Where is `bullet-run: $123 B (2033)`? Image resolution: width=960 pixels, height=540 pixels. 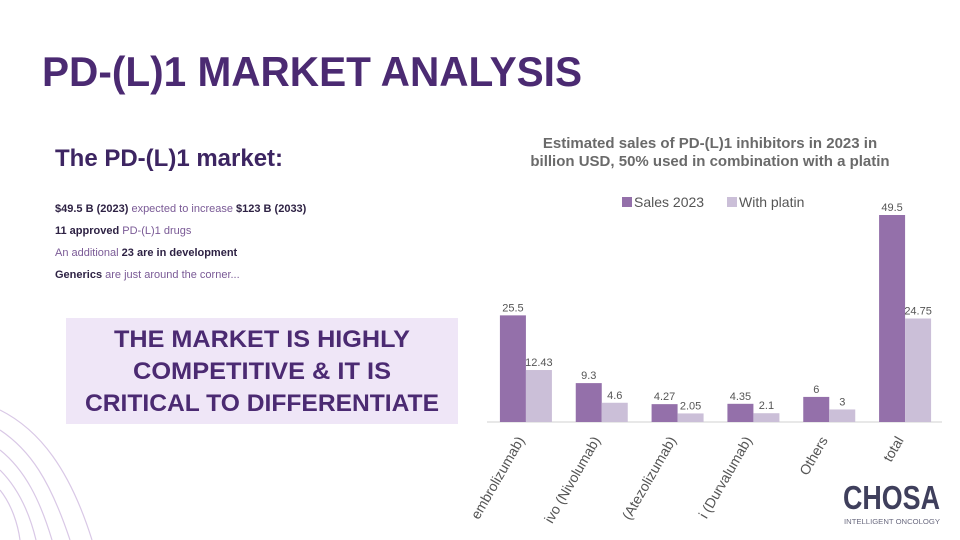
bullet-run: $123 B (2033) is located at coordinates (271, 209).